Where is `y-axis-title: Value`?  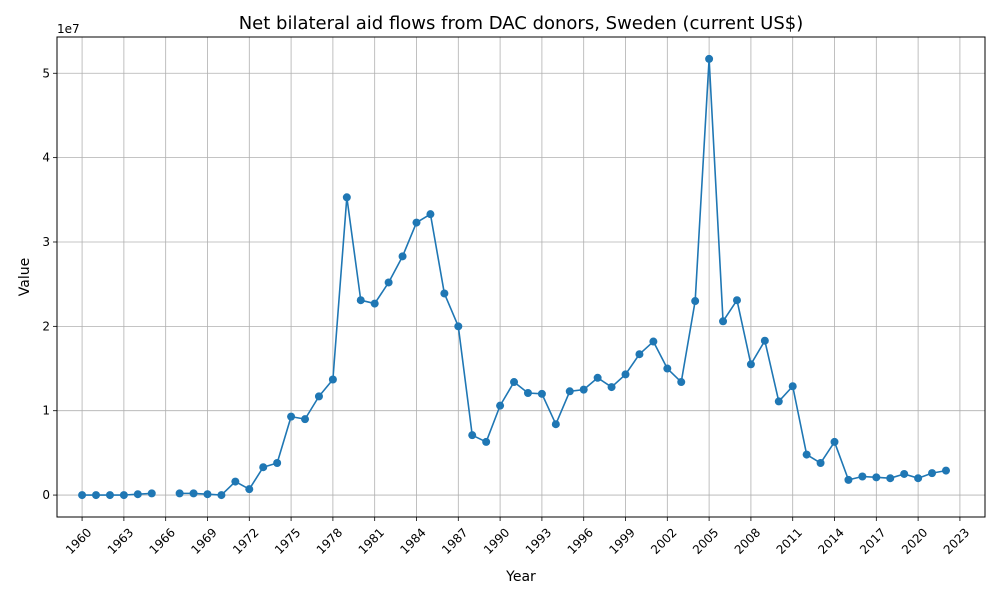
y-axis-title: Value is located at coordinates (25, 277).